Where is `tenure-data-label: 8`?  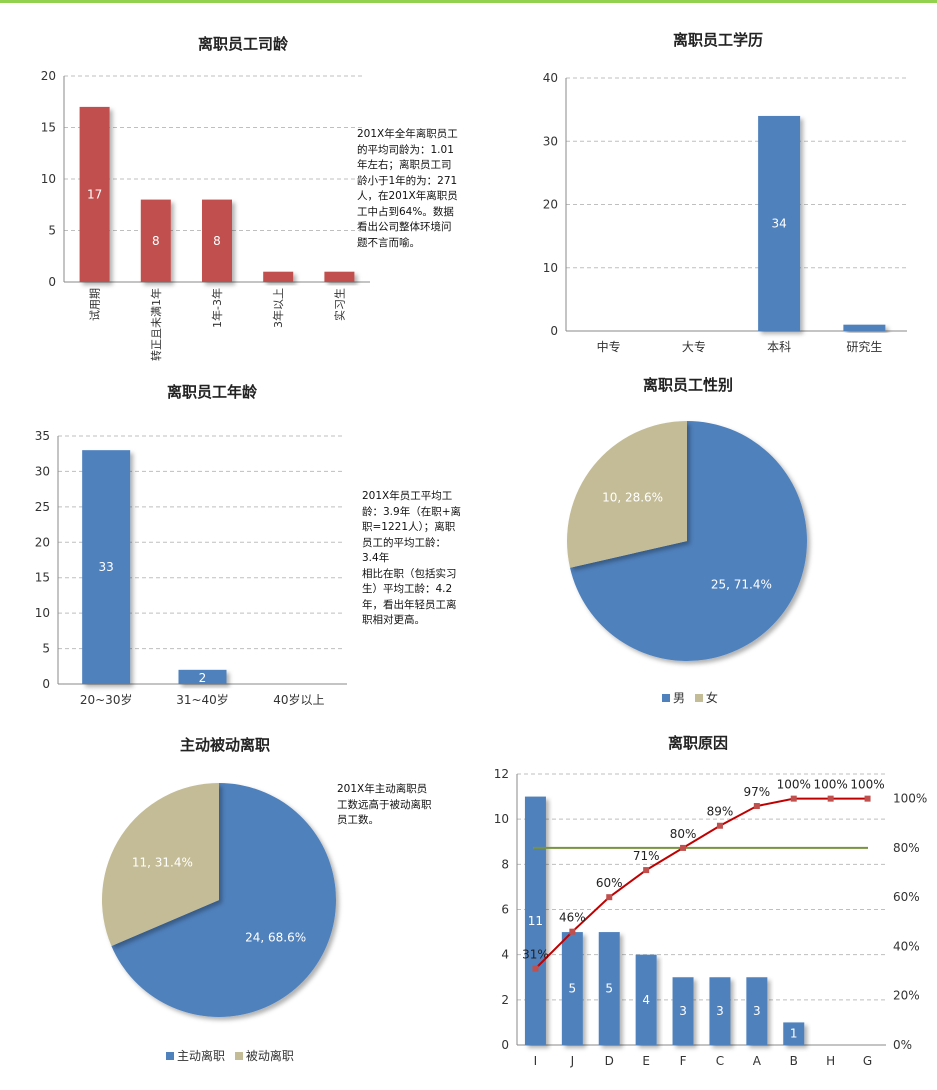
tenure-data-label: 8 is located at coordinates (217, 241).